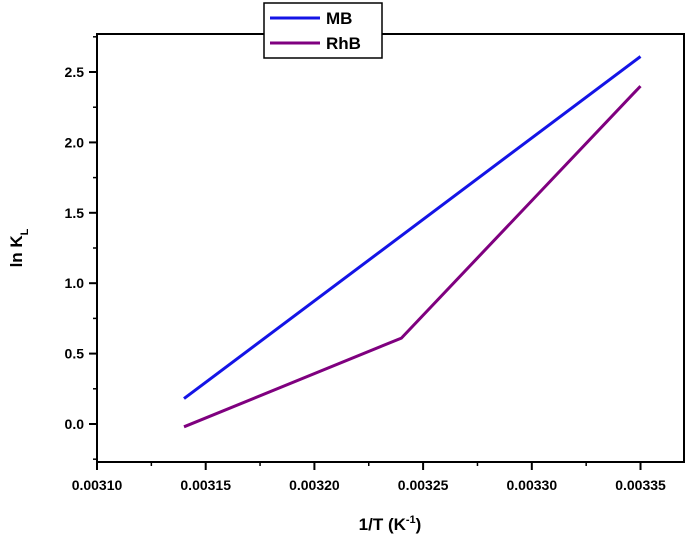 This screenshot has width=685, height=538. I want to click on x-tick-label: 0.00330, so click(532, 485).